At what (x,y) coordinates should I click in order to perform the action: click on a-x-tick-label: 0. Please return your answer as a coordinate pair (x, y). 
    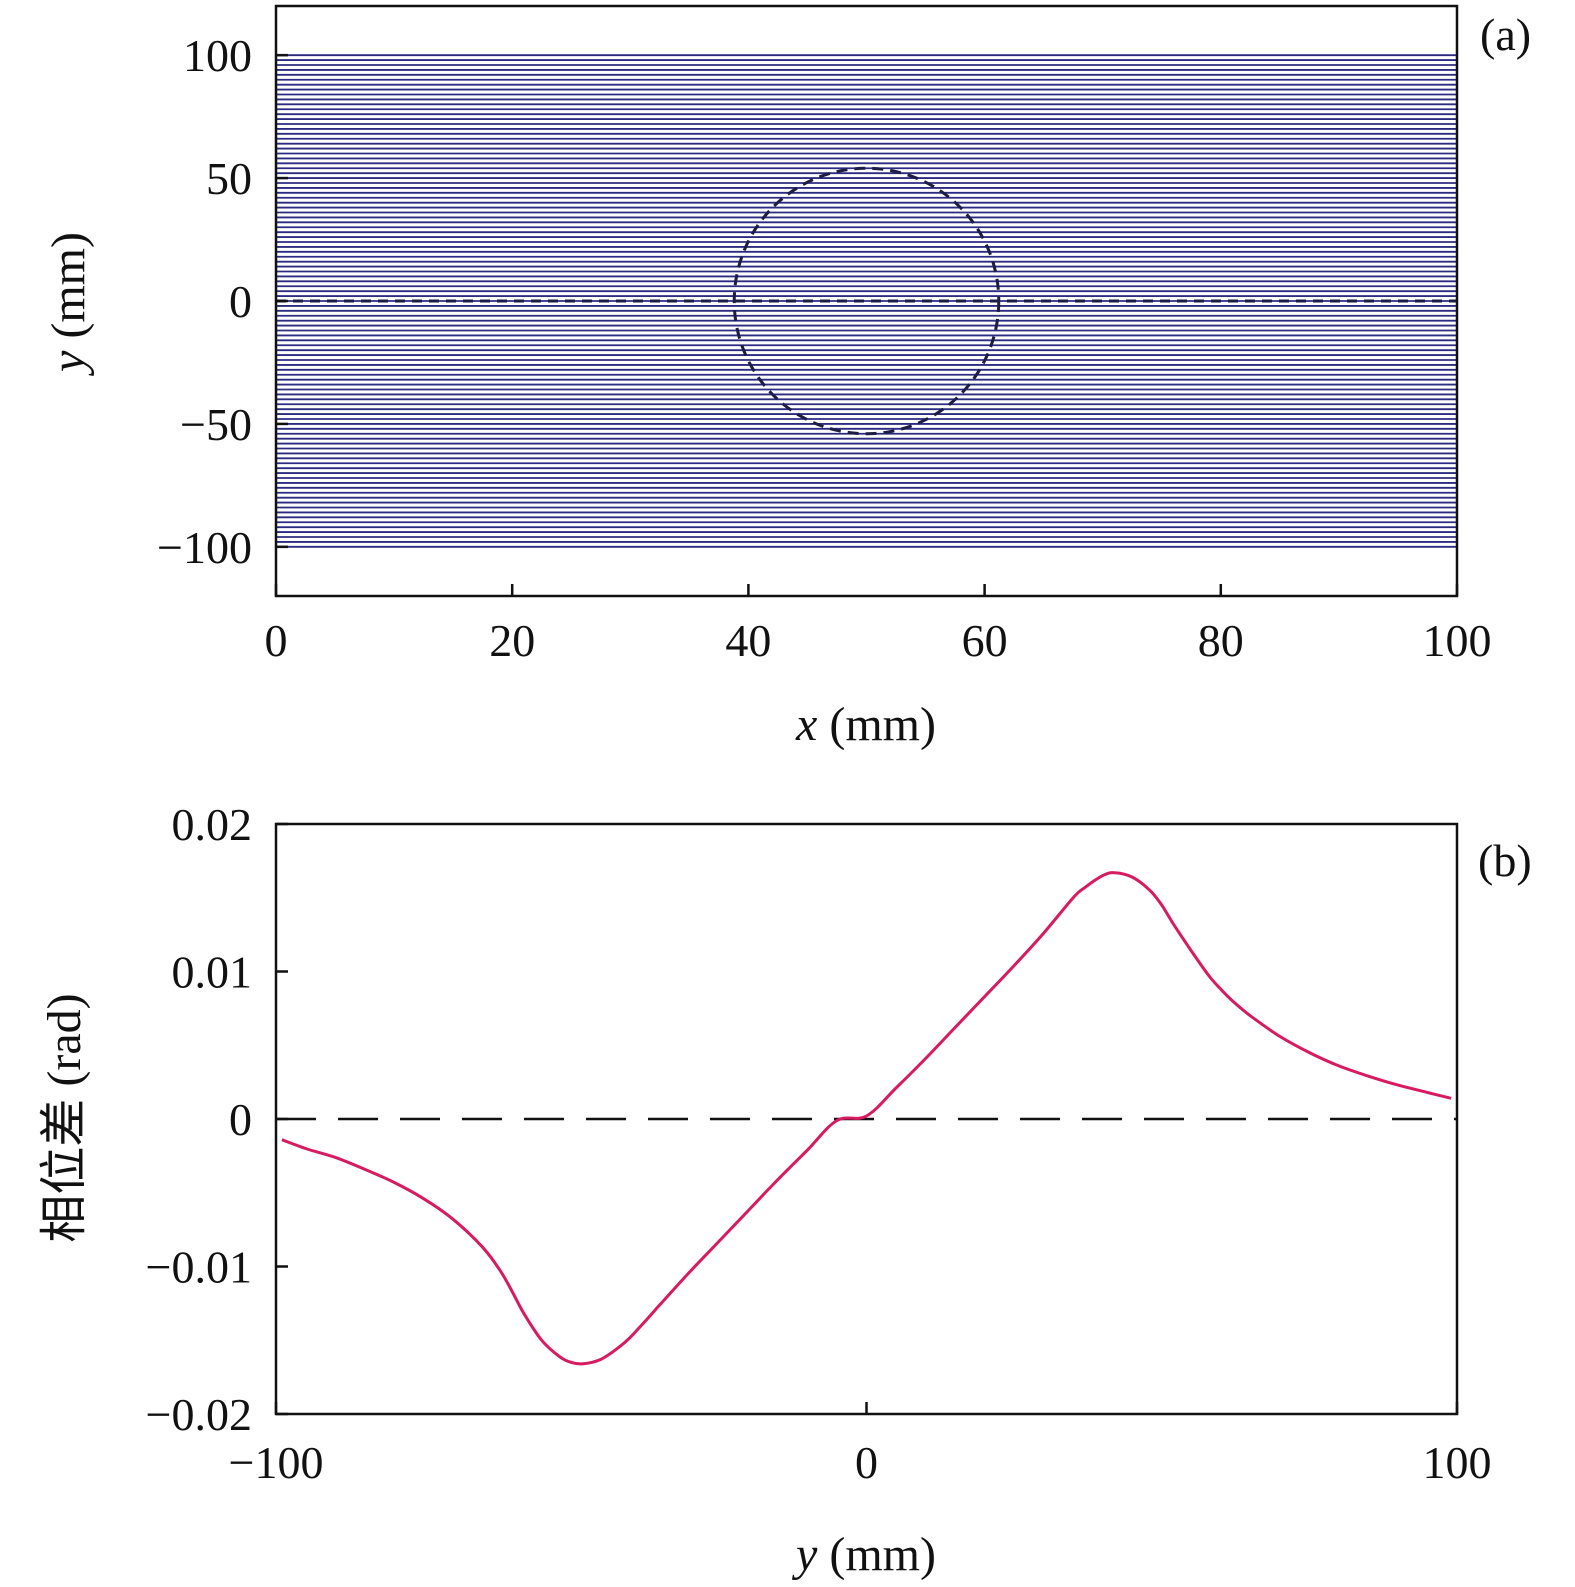
    Looking at the image, I should click on (276, 640).